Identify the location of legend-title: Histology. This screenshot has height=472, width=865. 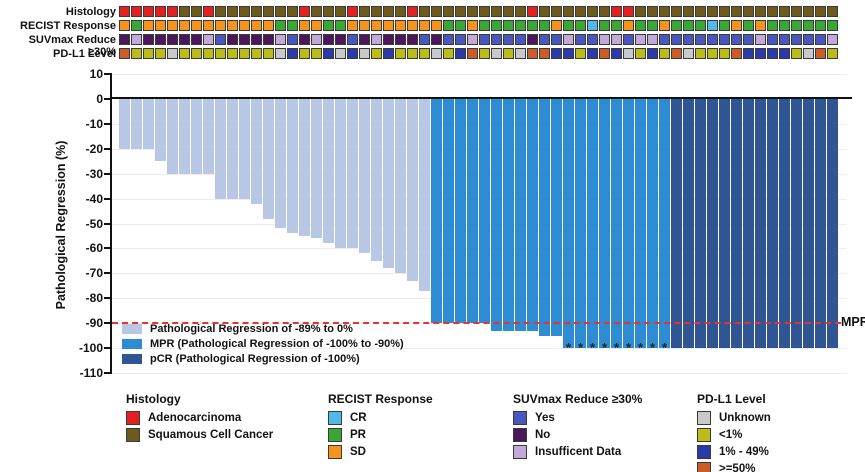
(153, 399).